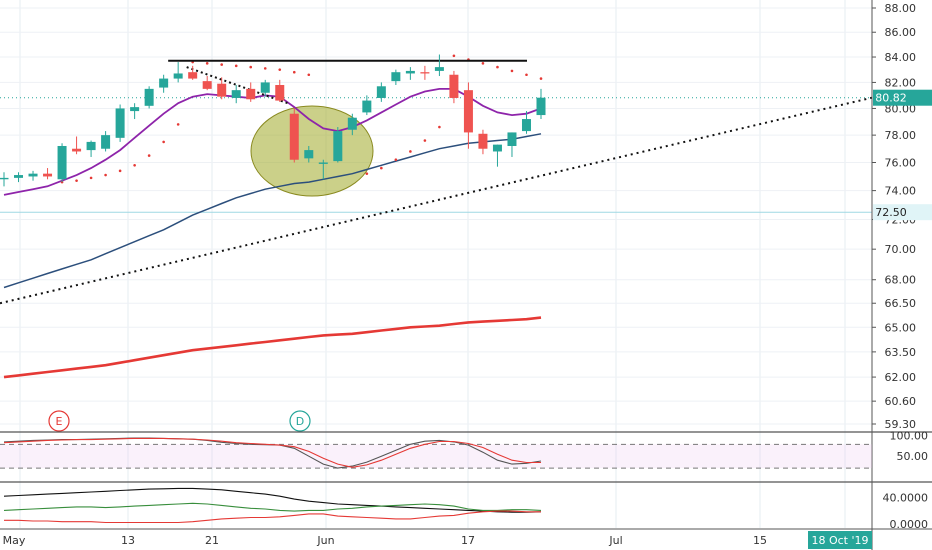 Image resolution: width=932 pixels, height=550 pixels. I want to click on osc1-band, so click(436, 456).